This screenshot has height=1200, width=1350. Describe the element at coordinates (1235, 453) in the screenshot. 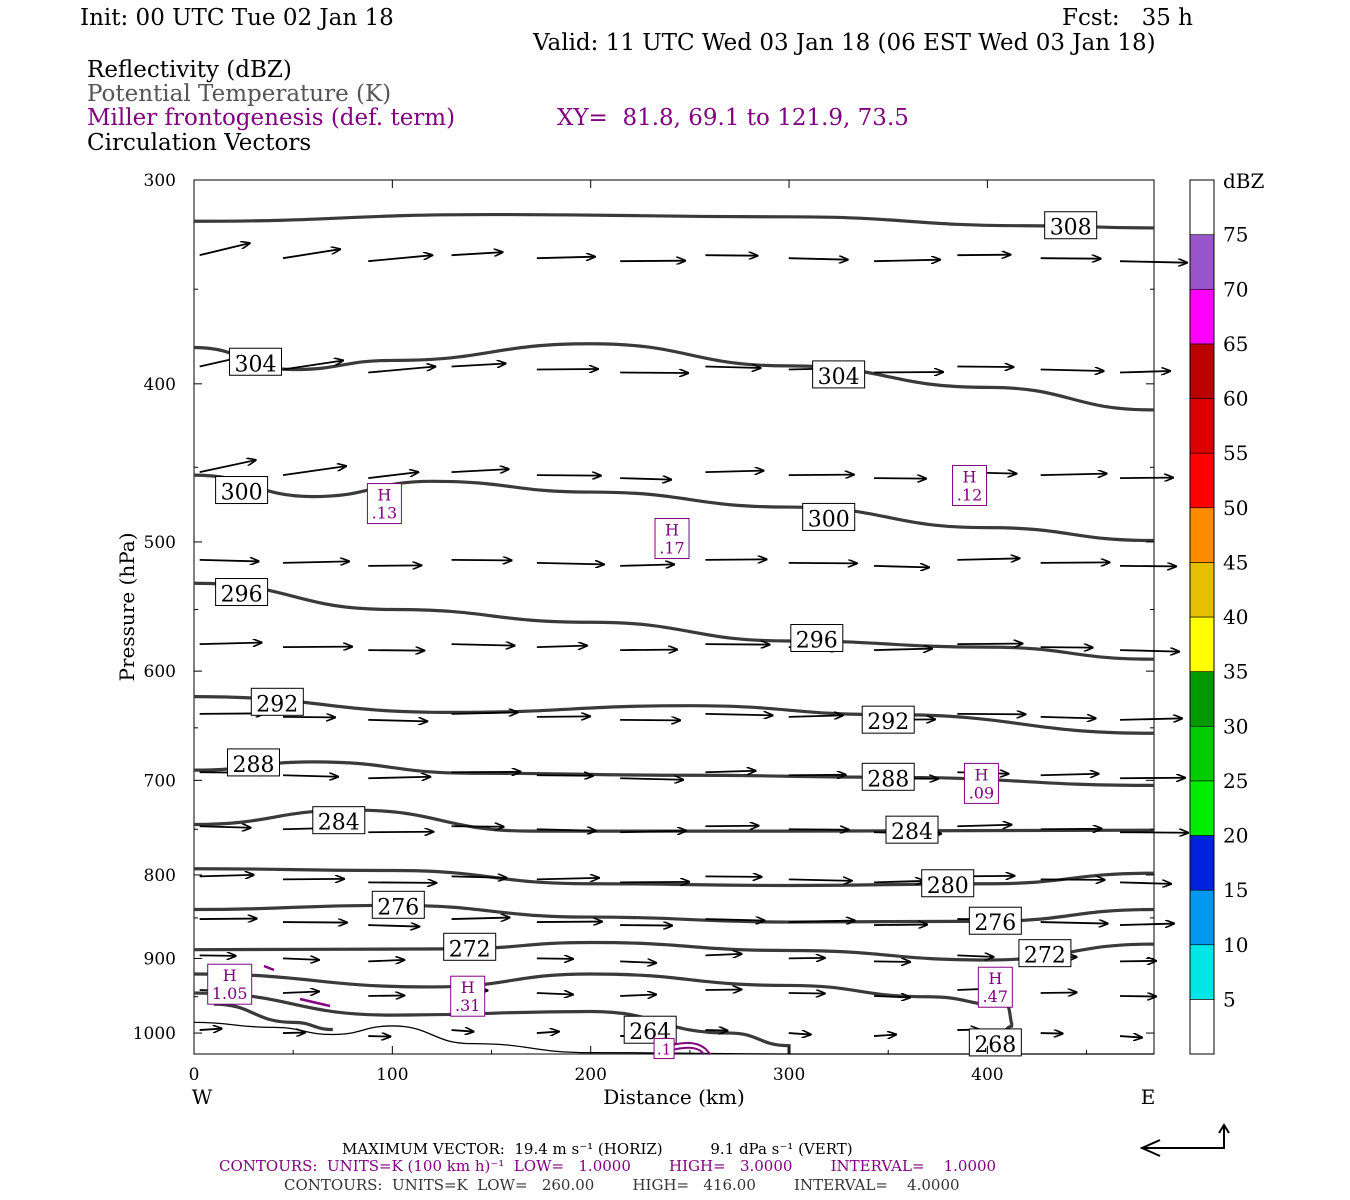

I see `colorbar-label: 55` at that location.